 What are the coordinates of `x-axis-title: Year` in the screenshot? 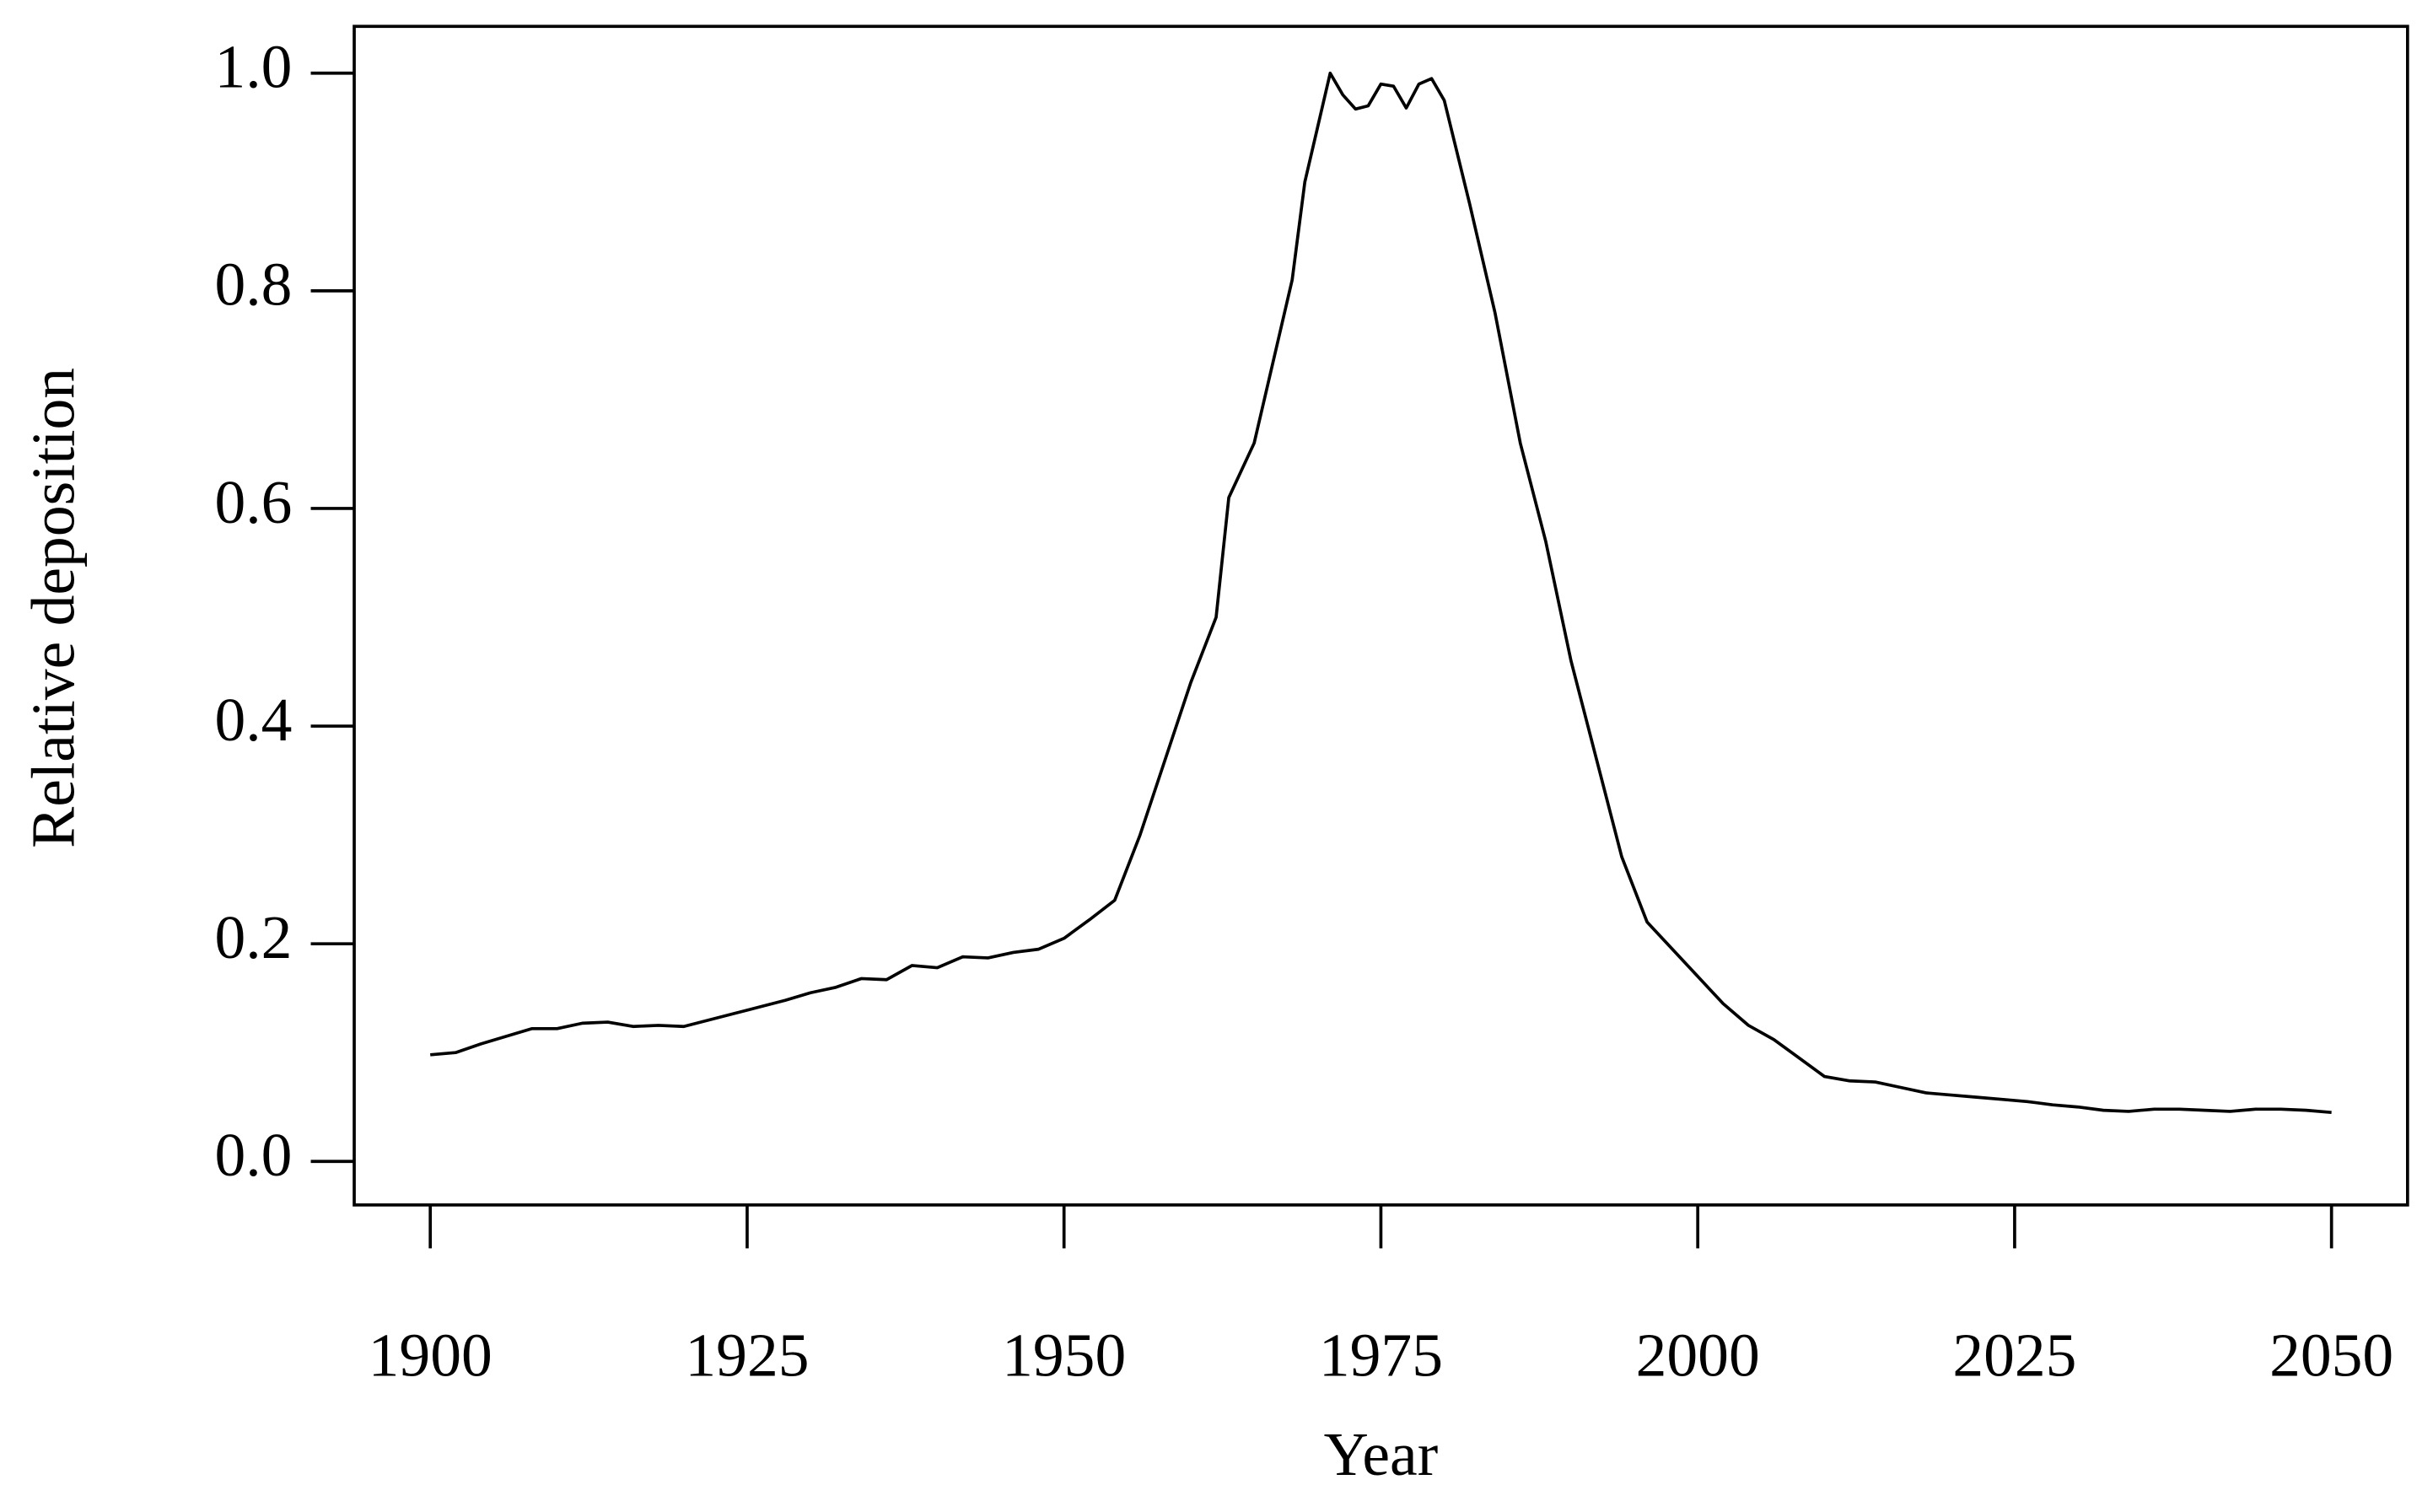 It's located at (1381, 1454).